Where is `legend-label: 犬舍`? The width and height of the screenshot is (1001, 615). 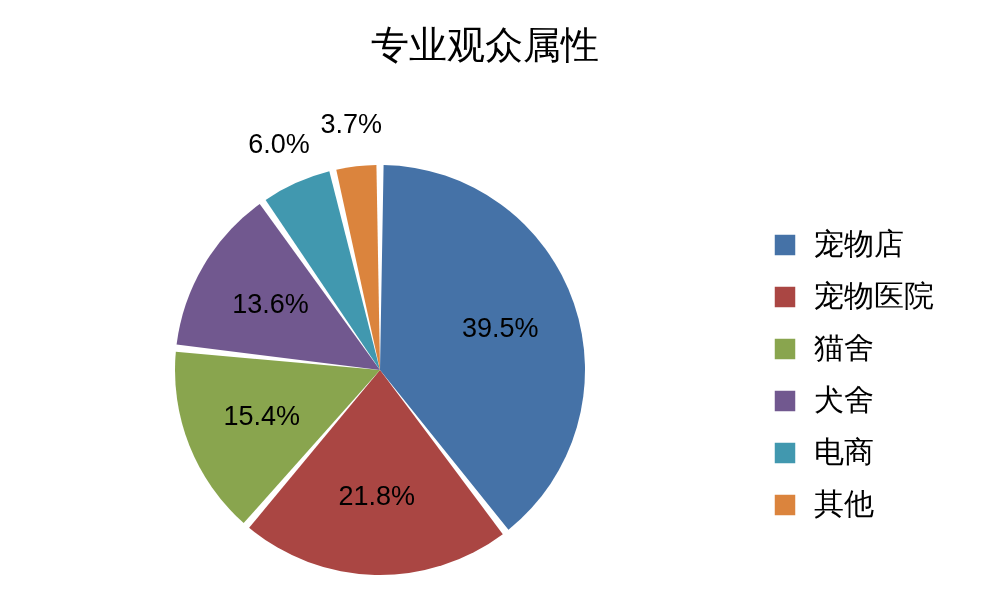
legend-label: 犬舍 is located at coordinates (844, 399).